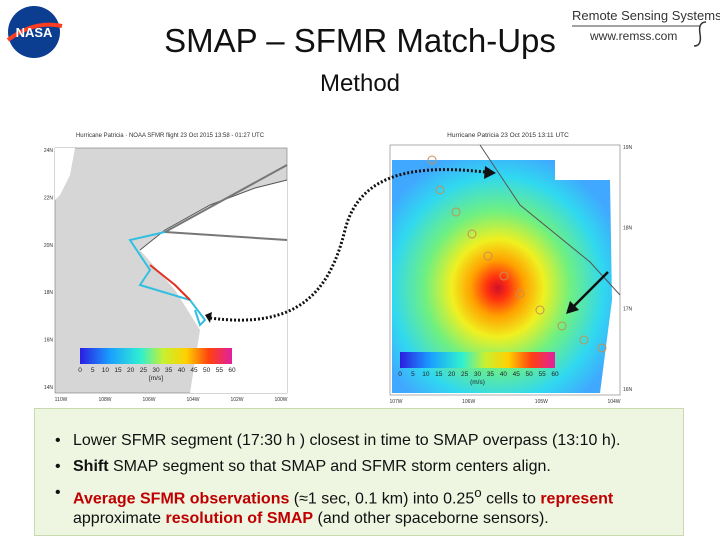 The width and height of the screenshot is (720, 540). What do you see at coordinates (590, 290) in the screenshot?
I see `pointer-arrow` at bounding box center [590, 290].